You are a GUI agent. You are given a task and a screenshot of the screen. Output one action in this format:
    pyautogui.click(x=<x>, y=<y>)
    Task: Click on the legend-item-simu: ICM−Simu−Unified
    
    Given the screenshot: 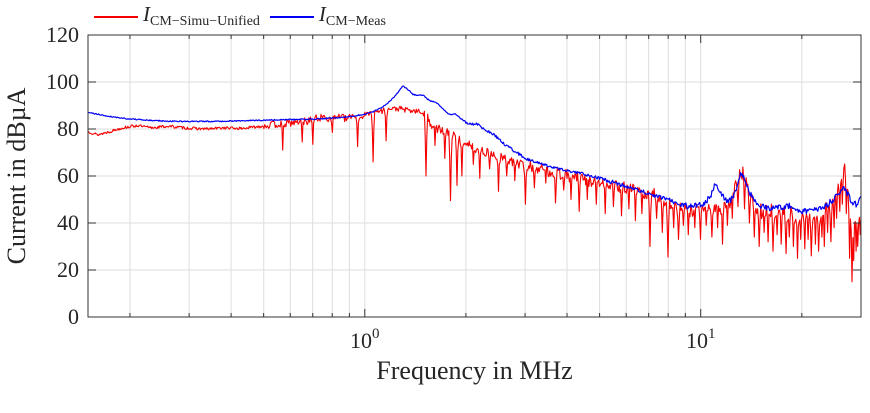 What is the action you would take?
    pyautogui.click(x=177, y=16)
    